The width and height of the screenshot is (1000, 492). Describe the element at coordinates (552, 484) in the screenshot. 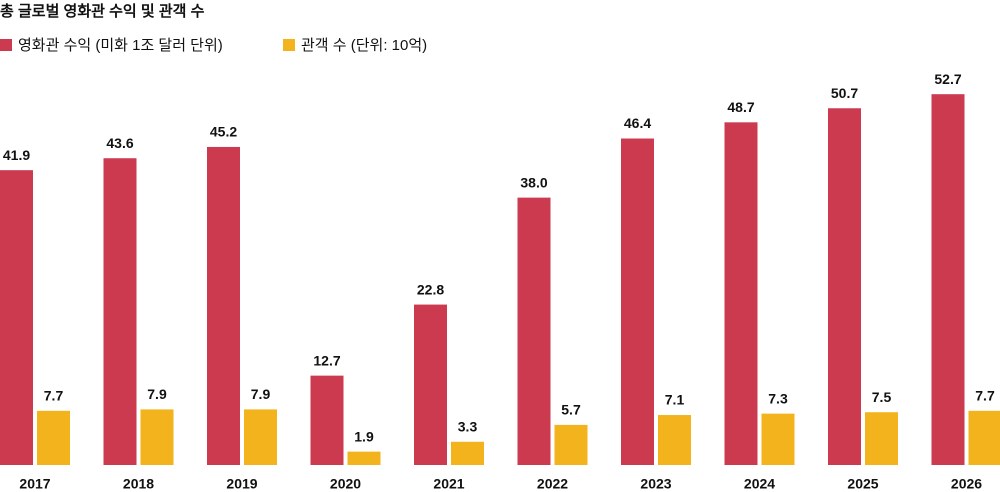

I see `x-tick-label: 2022` at that location.